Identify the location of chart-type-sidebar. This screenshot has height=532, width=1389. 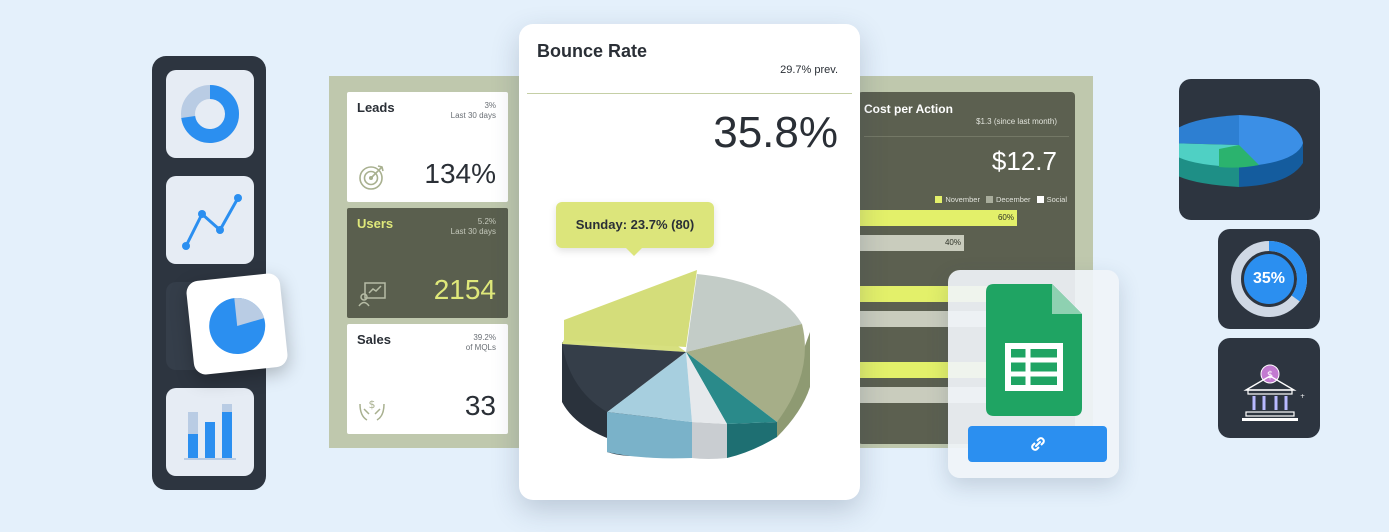
(209, 273).